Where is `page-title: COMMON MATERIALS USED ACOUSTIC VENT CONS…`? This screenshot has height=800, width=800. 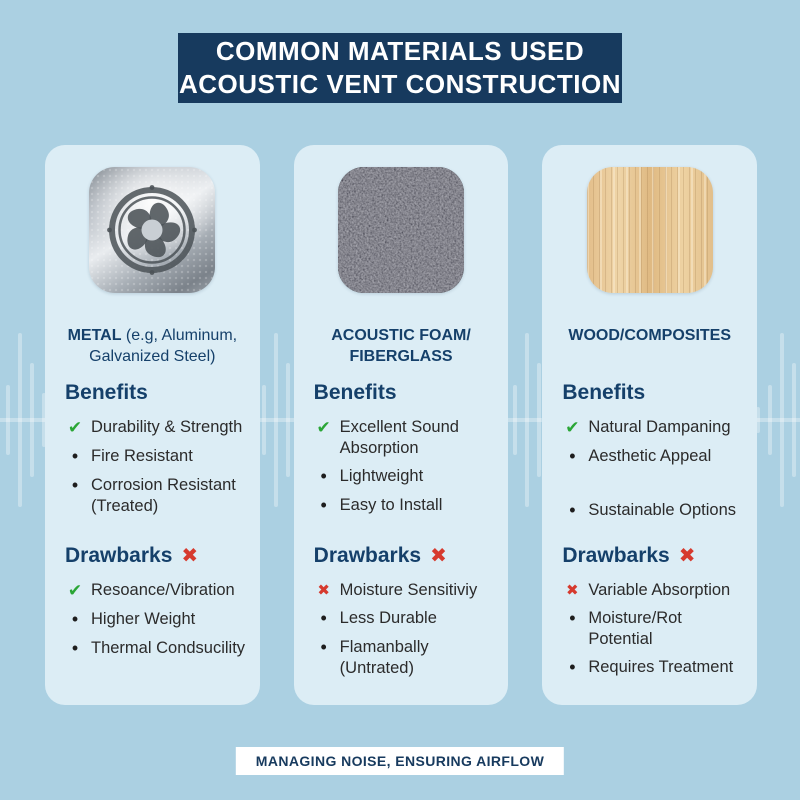 page-title: COMMON MATERIALS USED ACOUSTIC VENT CONS… is located at coordinates (400, 68).